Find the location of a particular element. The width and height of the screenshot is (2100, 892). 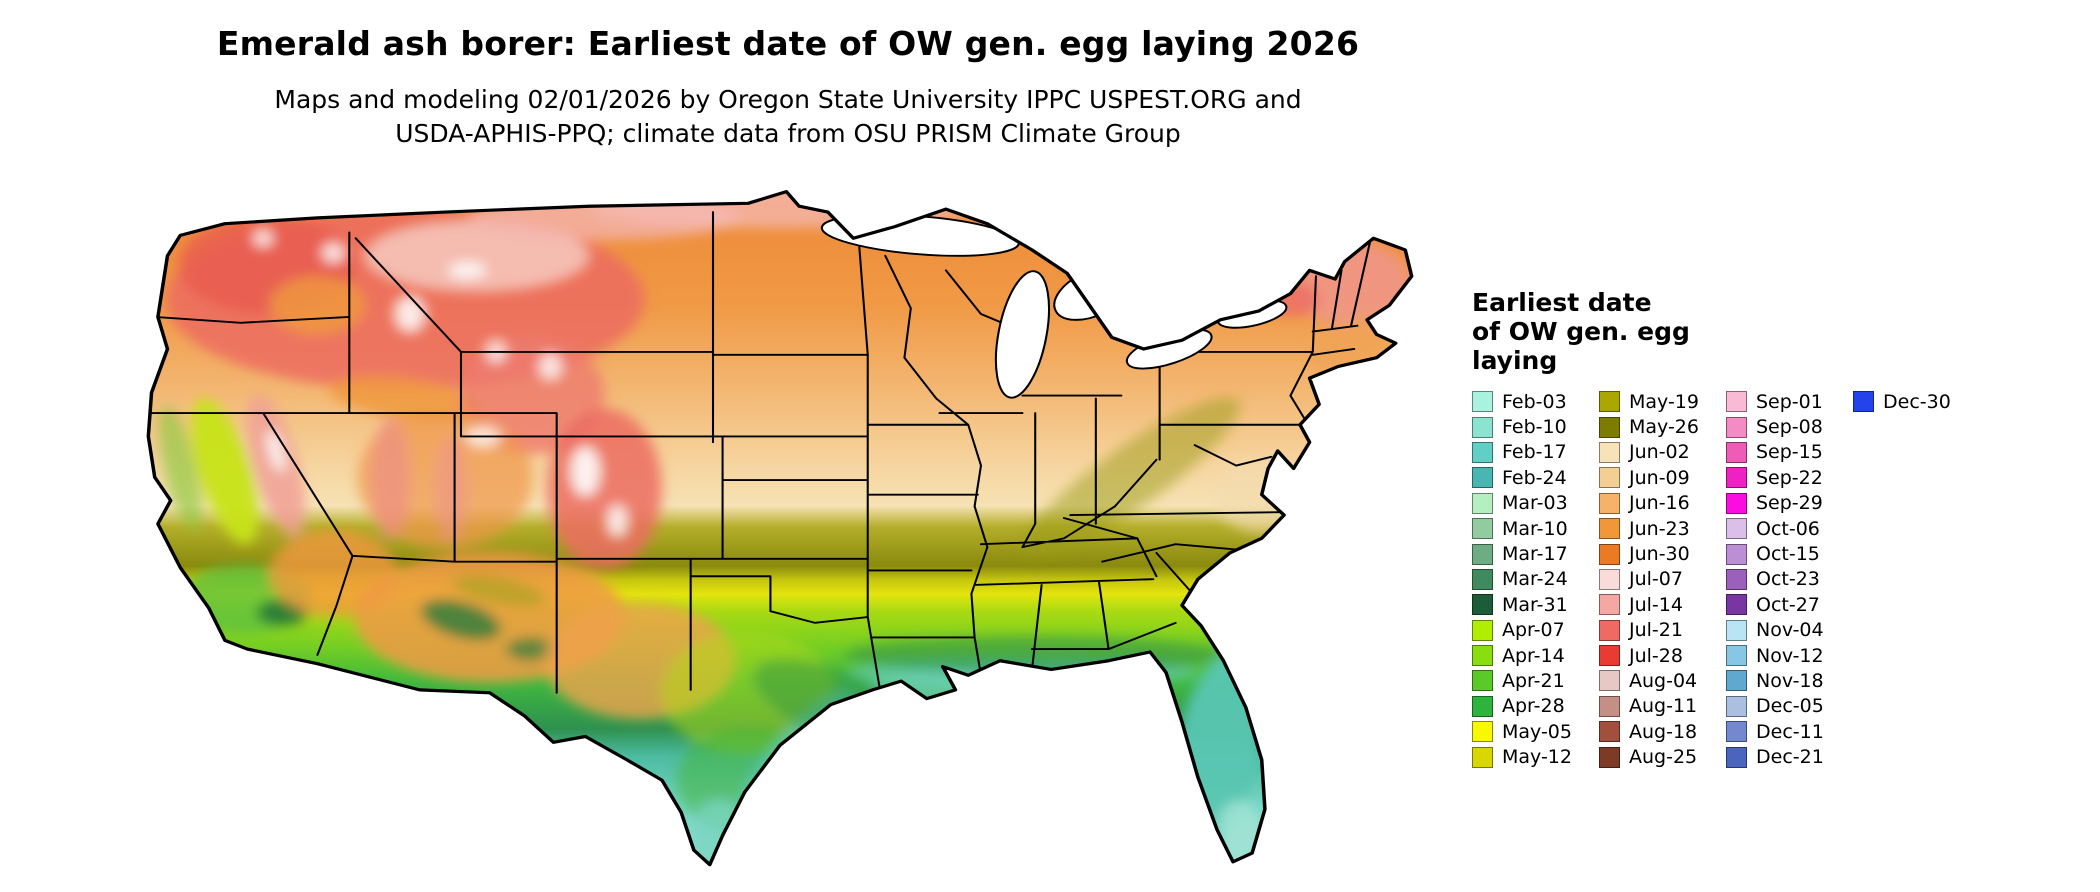

legend-label: Sep-29 is located at coordinates (1789, 503).